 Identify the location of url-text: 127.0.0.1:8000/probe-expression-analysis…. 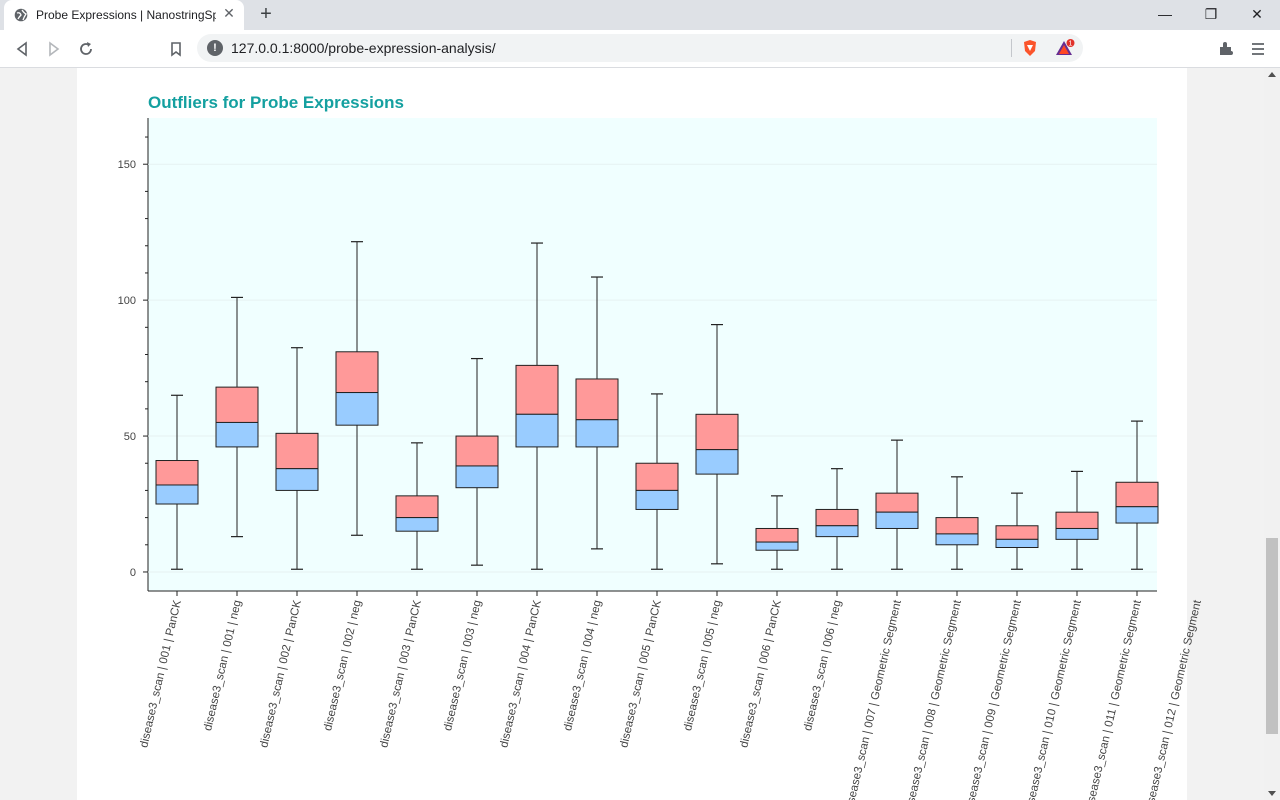
(363, 48).